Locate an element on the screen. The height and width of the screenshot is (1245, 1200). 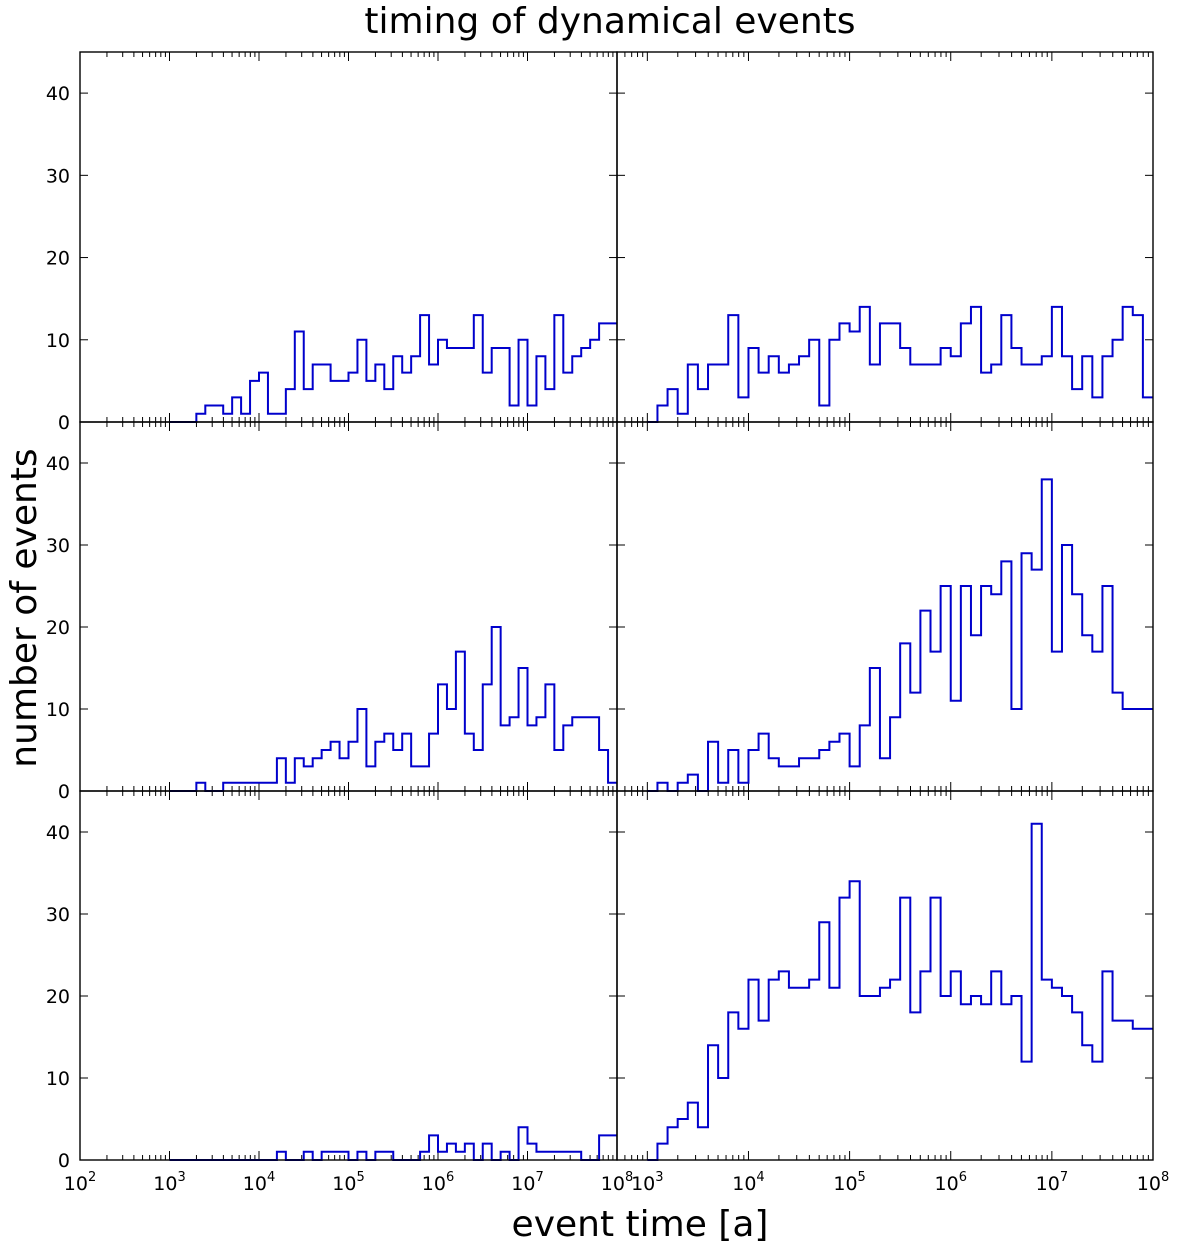
panel-0-0: 0 10 20 30 40 is located at coordinates (332, 242).